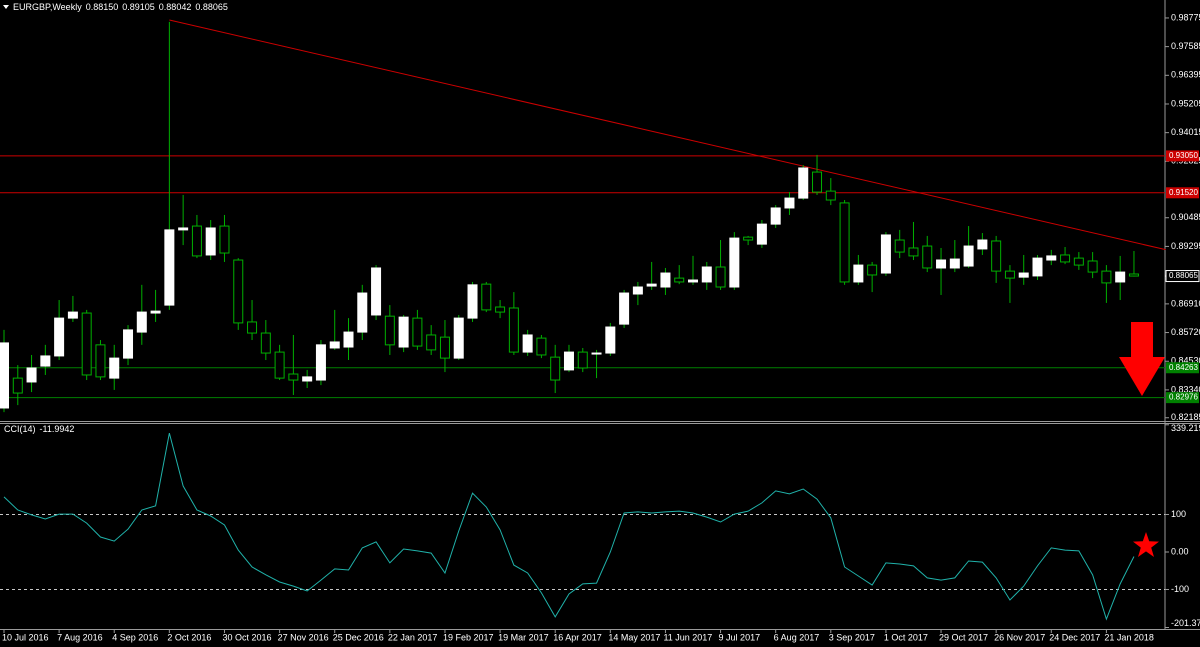 This screenshot has height=647, width=1200. I want to click on indicator-title: CCI(14), so click(20, 429).